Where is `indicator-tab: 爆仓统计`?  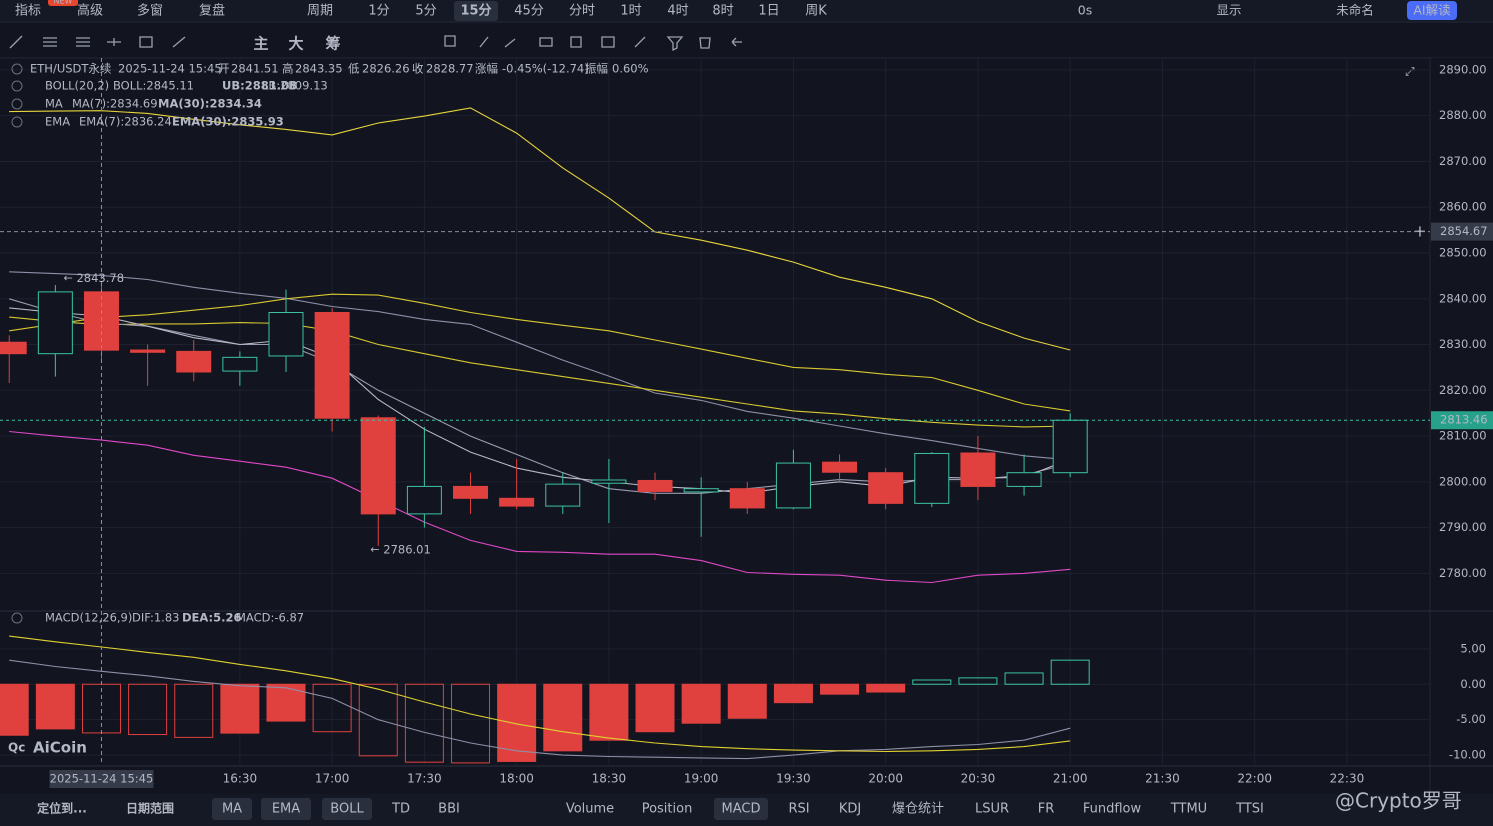 indicator-tab: 爆仓统计 is located at coordinates (918, 809).